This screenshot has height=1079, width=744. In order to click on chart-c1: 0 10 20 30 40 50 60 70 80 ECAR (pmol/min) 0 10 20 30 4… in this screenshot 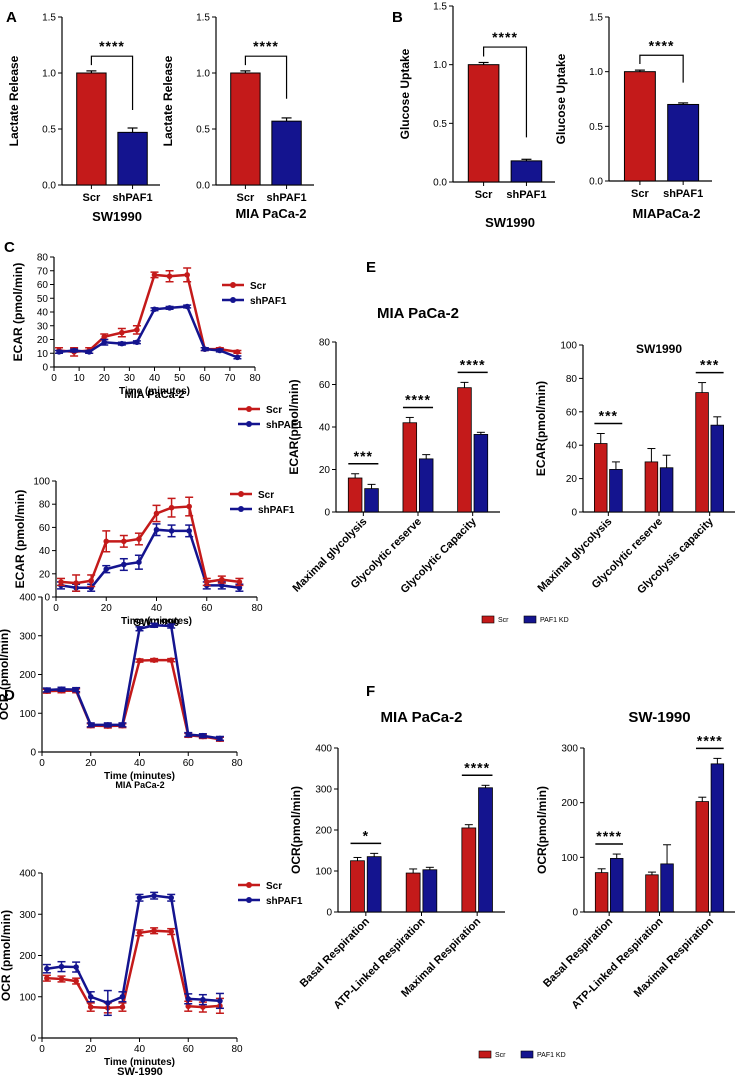, I will do `click(149, 327)`.